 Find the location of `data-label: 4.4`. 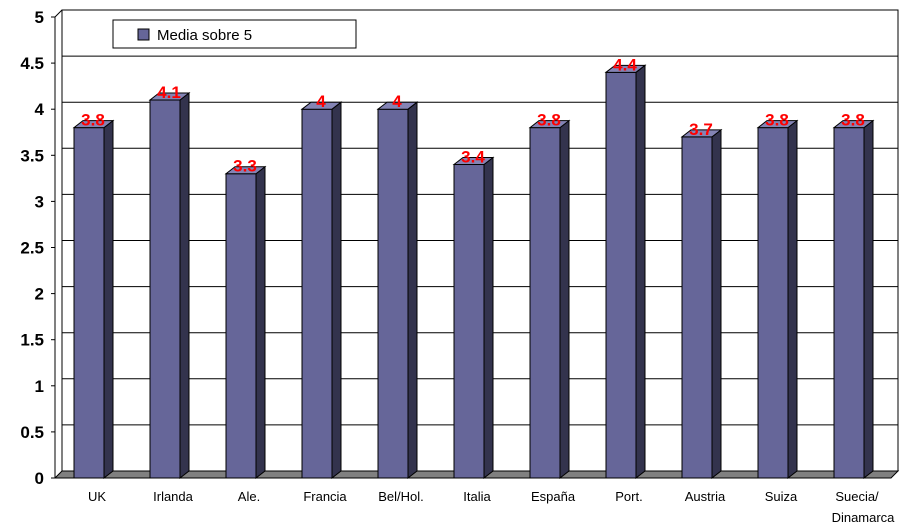

data-label: 4.4 is located at coordinates (625, 64).